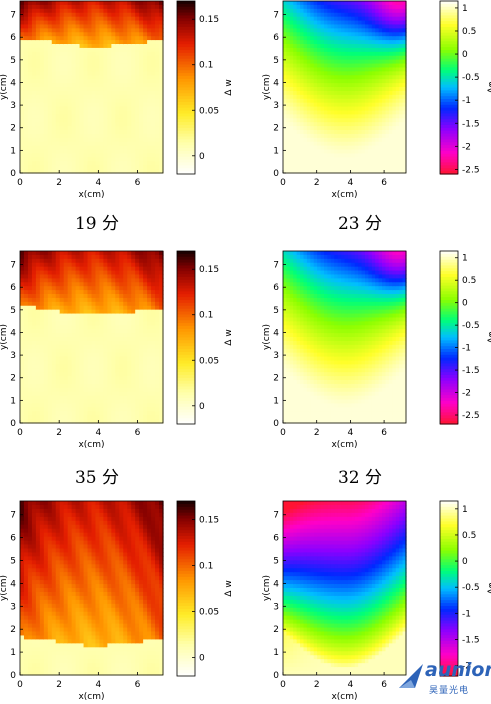  Describe the element at coordinates (466, 101) in the screenshot. I see `colorbar-tick-label: -1` at that location.